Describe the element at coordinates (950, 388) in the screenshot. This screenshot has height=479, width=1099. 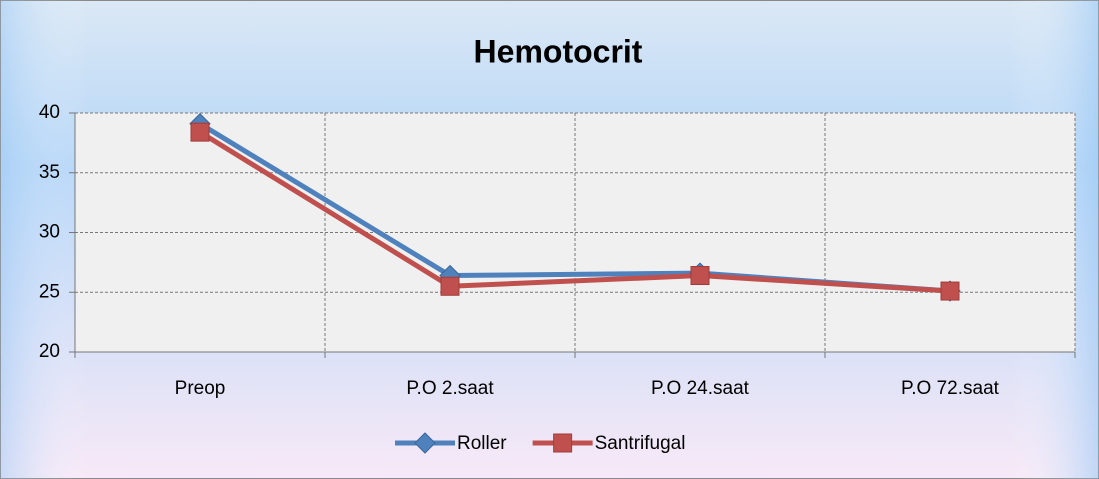
I see `x-tick-label: P.O 72.saat` at that location.